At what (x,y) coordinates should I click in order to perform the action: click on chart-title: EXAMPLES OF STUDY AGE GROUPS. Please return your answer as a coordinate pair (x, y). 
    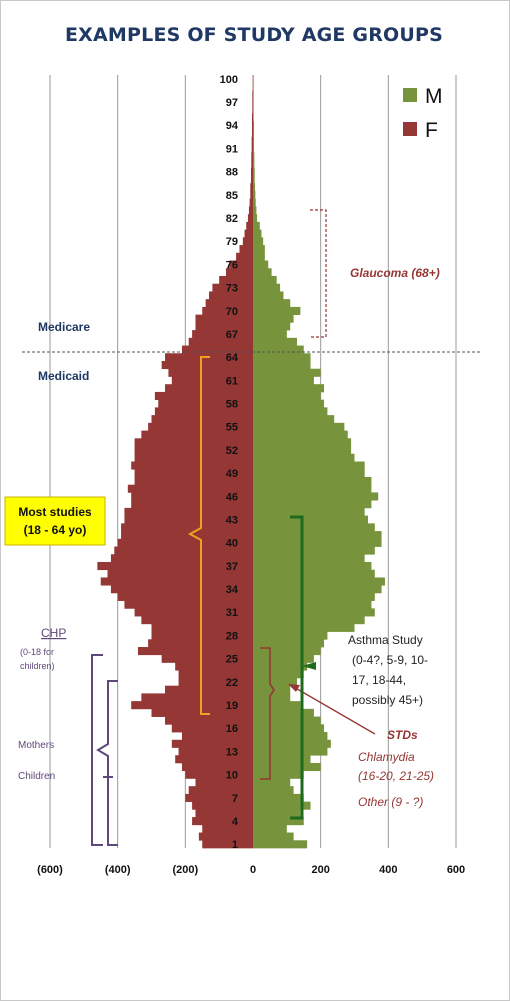
    Looking at the image, I should click on (254, 35).